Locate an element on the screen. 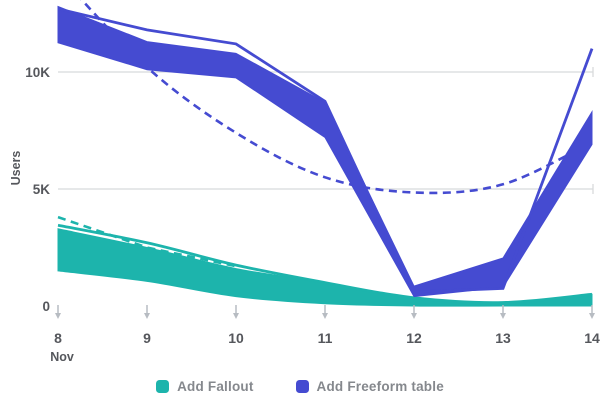 This screenshot has height=400, width=600. y-axis-title: Users is located at coordinates (16, 168).